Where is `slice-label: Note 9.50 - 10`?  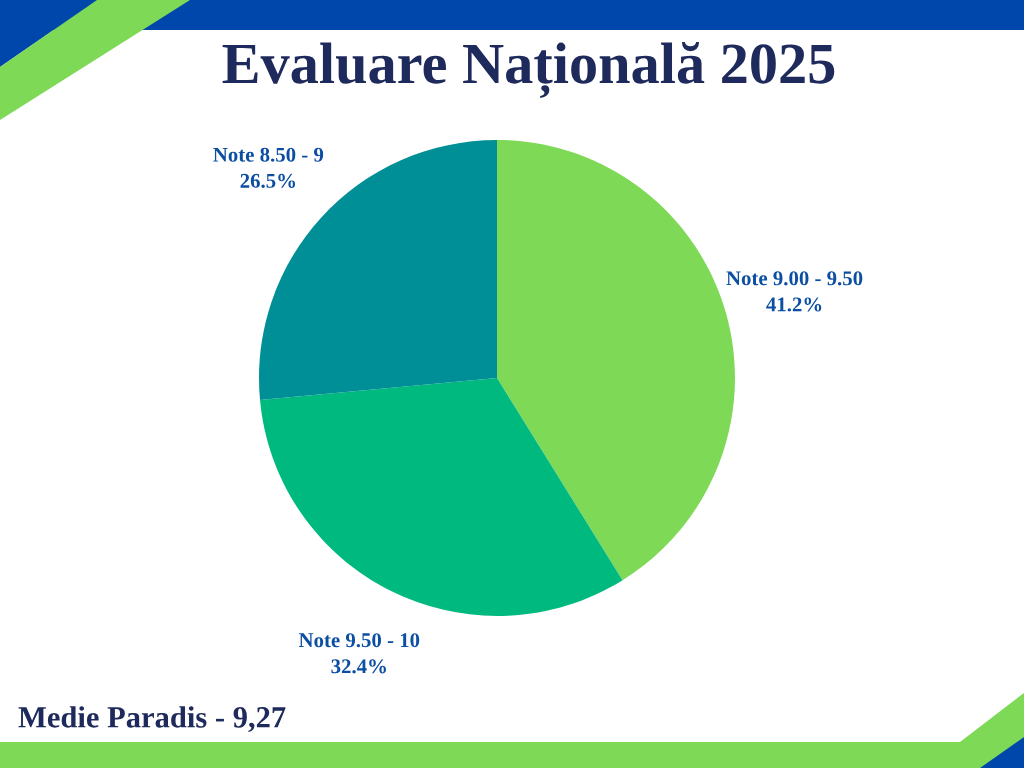
slice-label: Note 9.50 - 10 is located at coordinates (359, 640).